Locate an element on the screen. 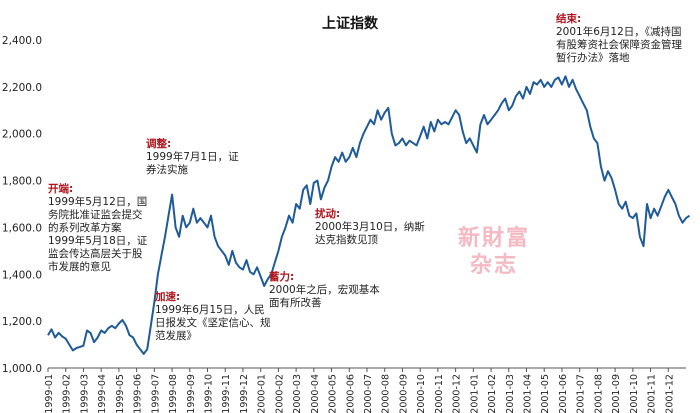 Image resolution: width=700 pixels, height=413 pixels. chart-title: 上证指数 is located at coordinates (350, 24).